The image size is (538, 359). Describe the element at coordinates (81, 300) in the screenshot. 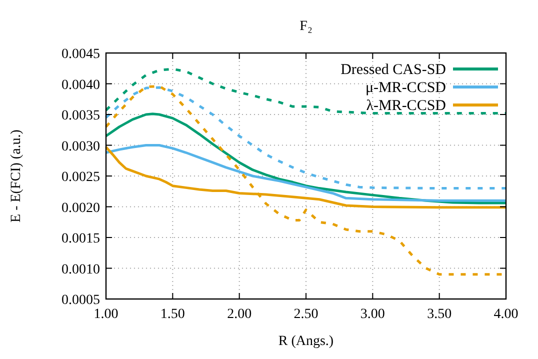

I see `y-tick-label: 0.0005` at that location.